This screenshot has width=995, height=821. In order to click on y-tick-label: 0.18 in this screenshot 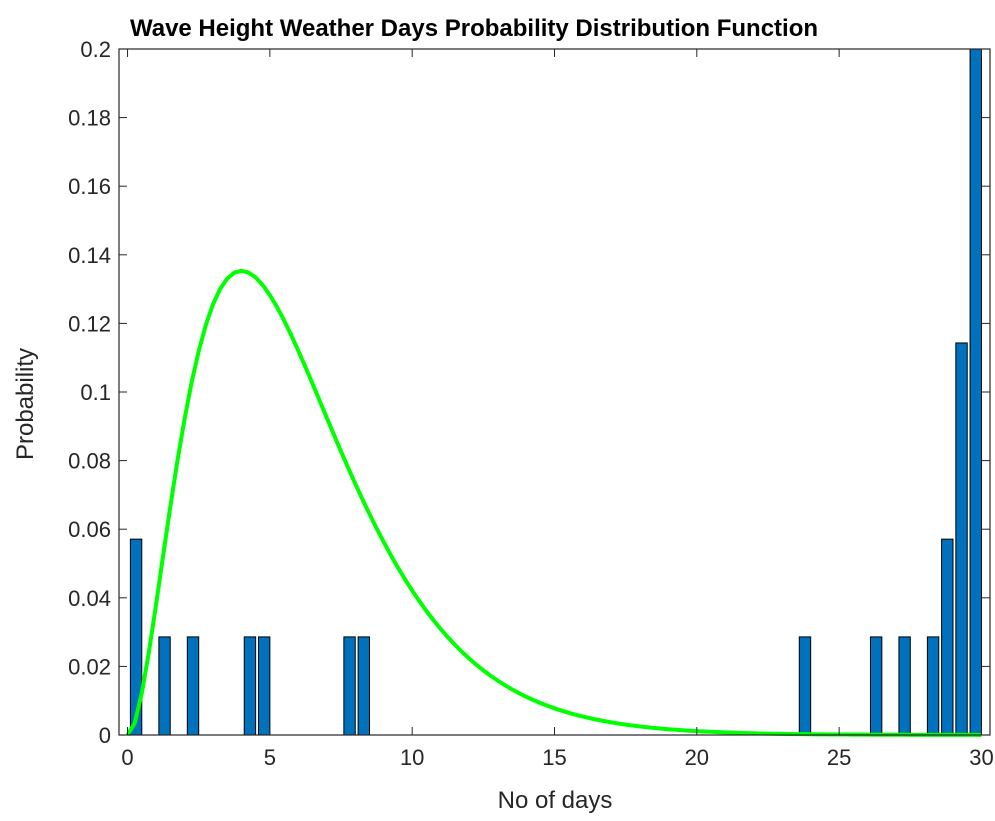, I will do `click(89, 118)`.